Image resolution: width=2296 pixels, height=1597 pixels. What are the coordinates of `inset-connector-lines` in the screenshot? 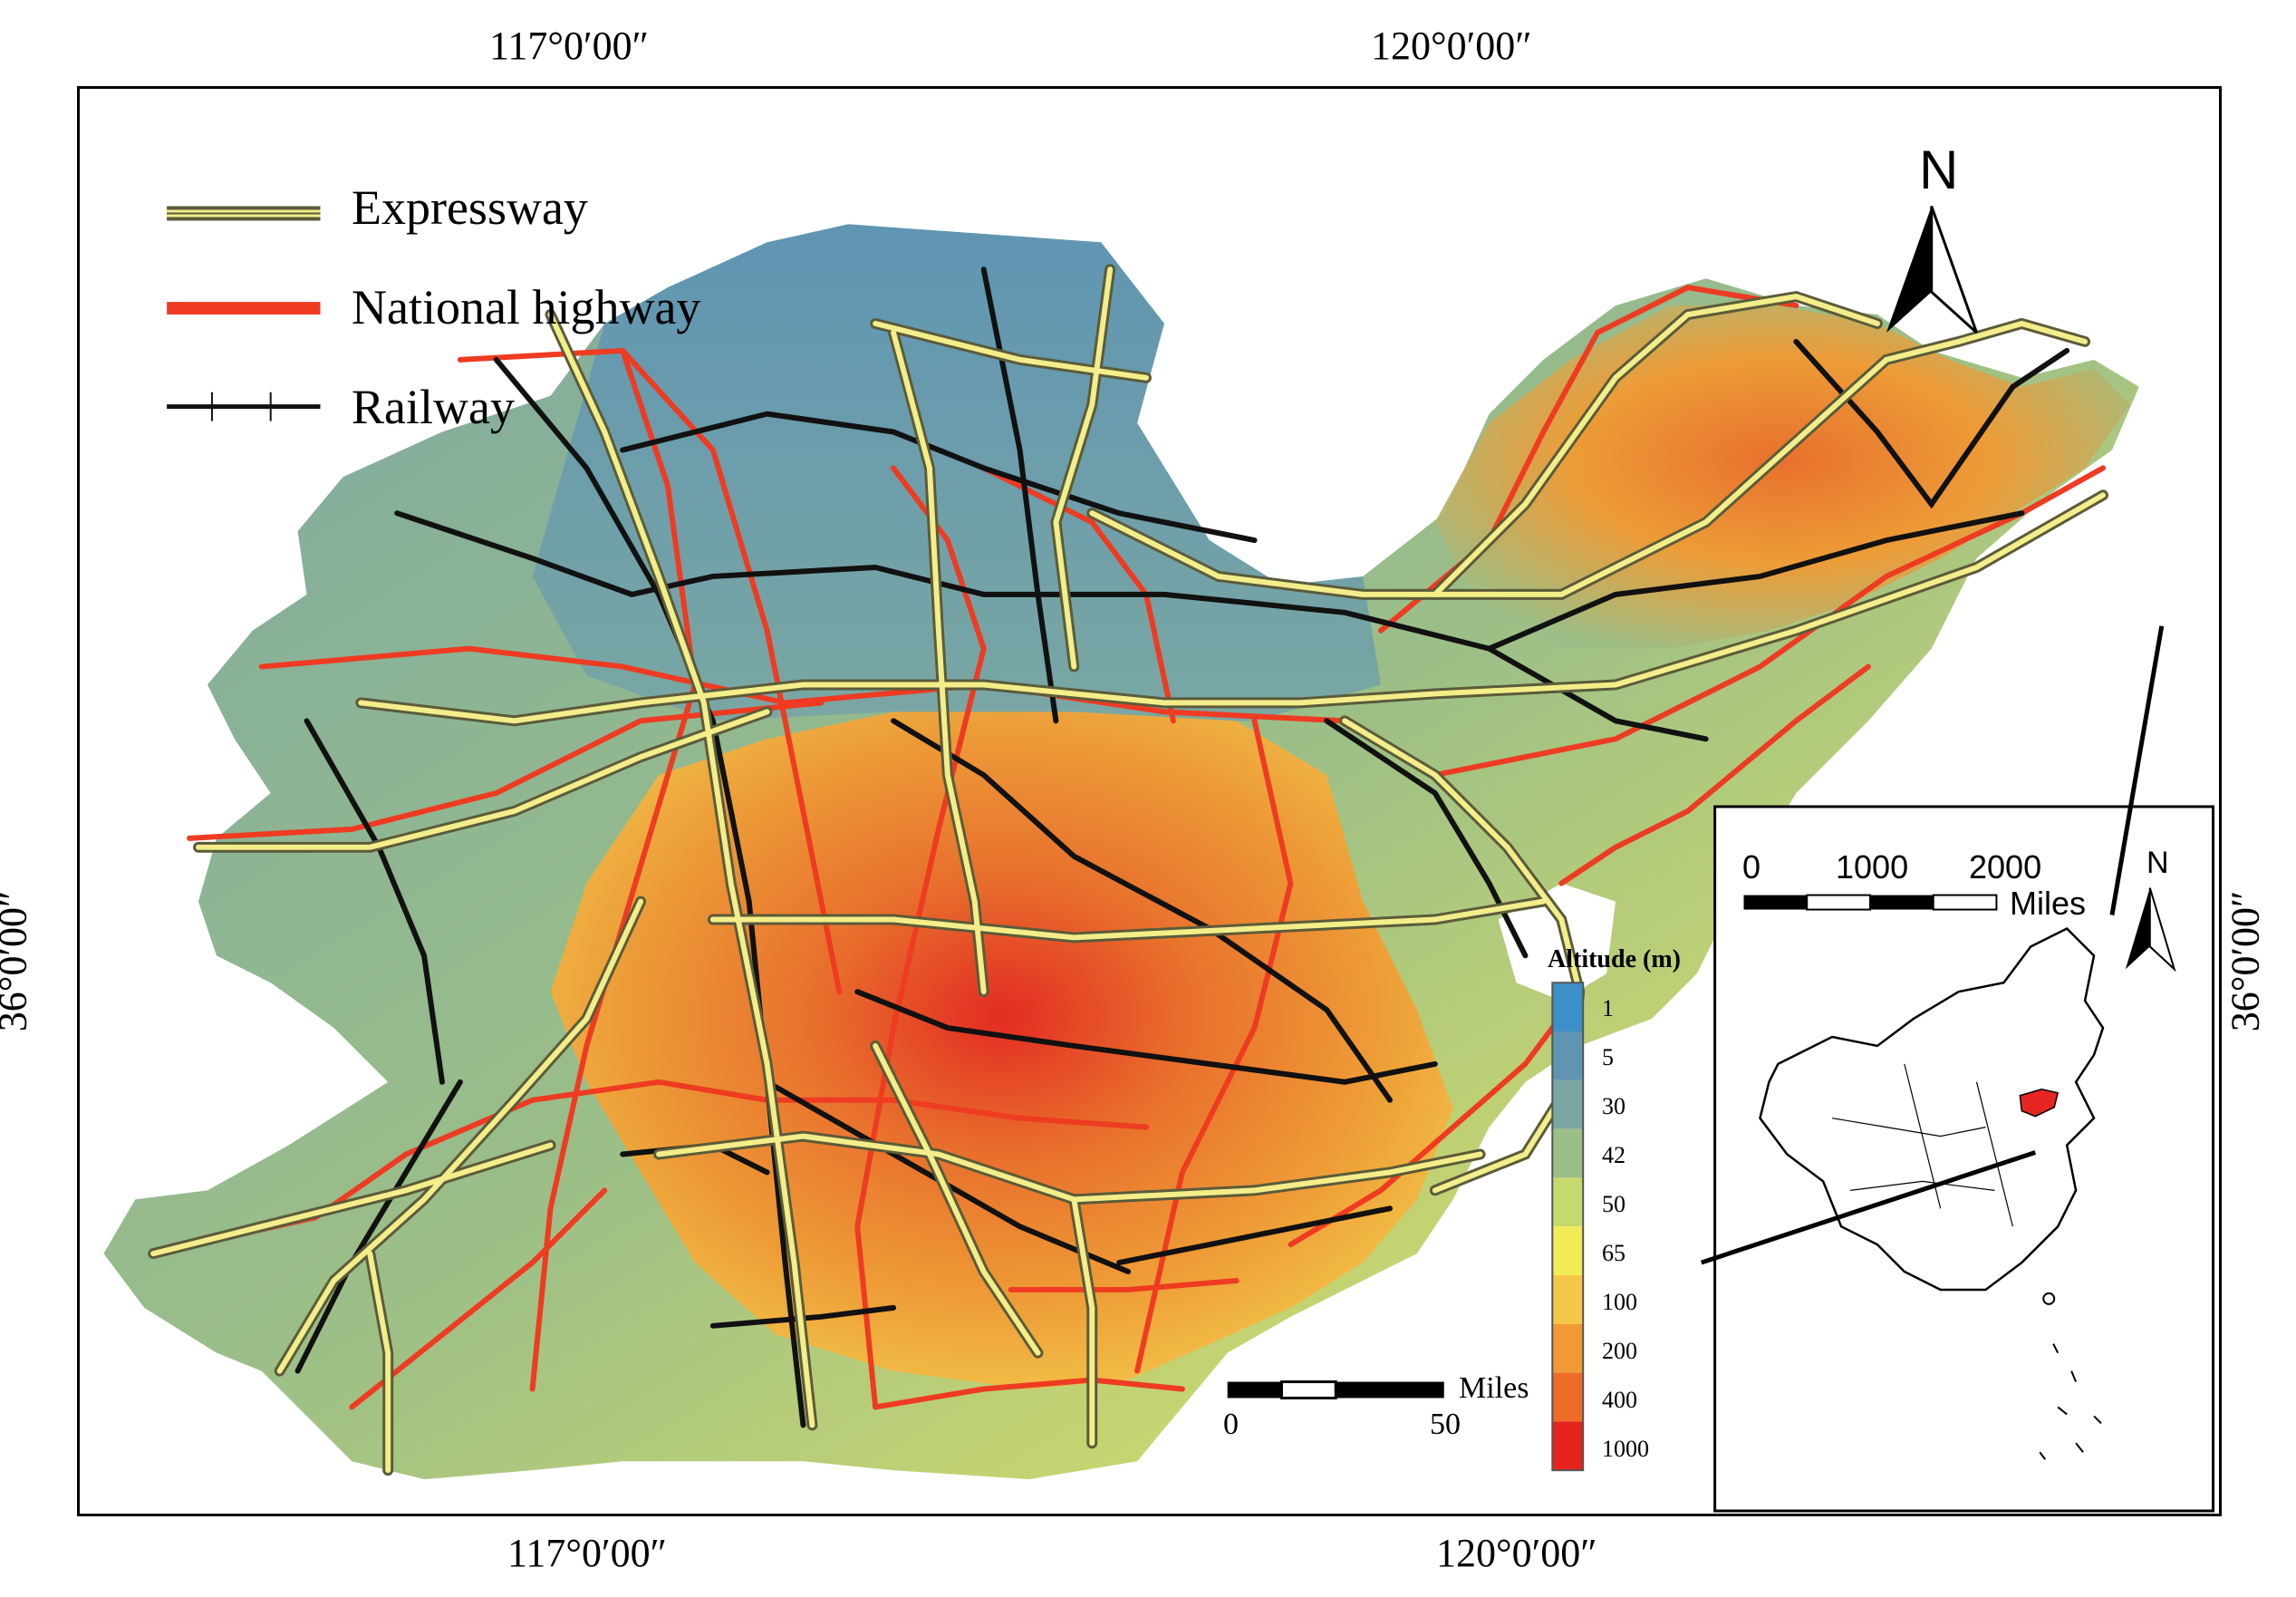 It's located at (1933, 945).